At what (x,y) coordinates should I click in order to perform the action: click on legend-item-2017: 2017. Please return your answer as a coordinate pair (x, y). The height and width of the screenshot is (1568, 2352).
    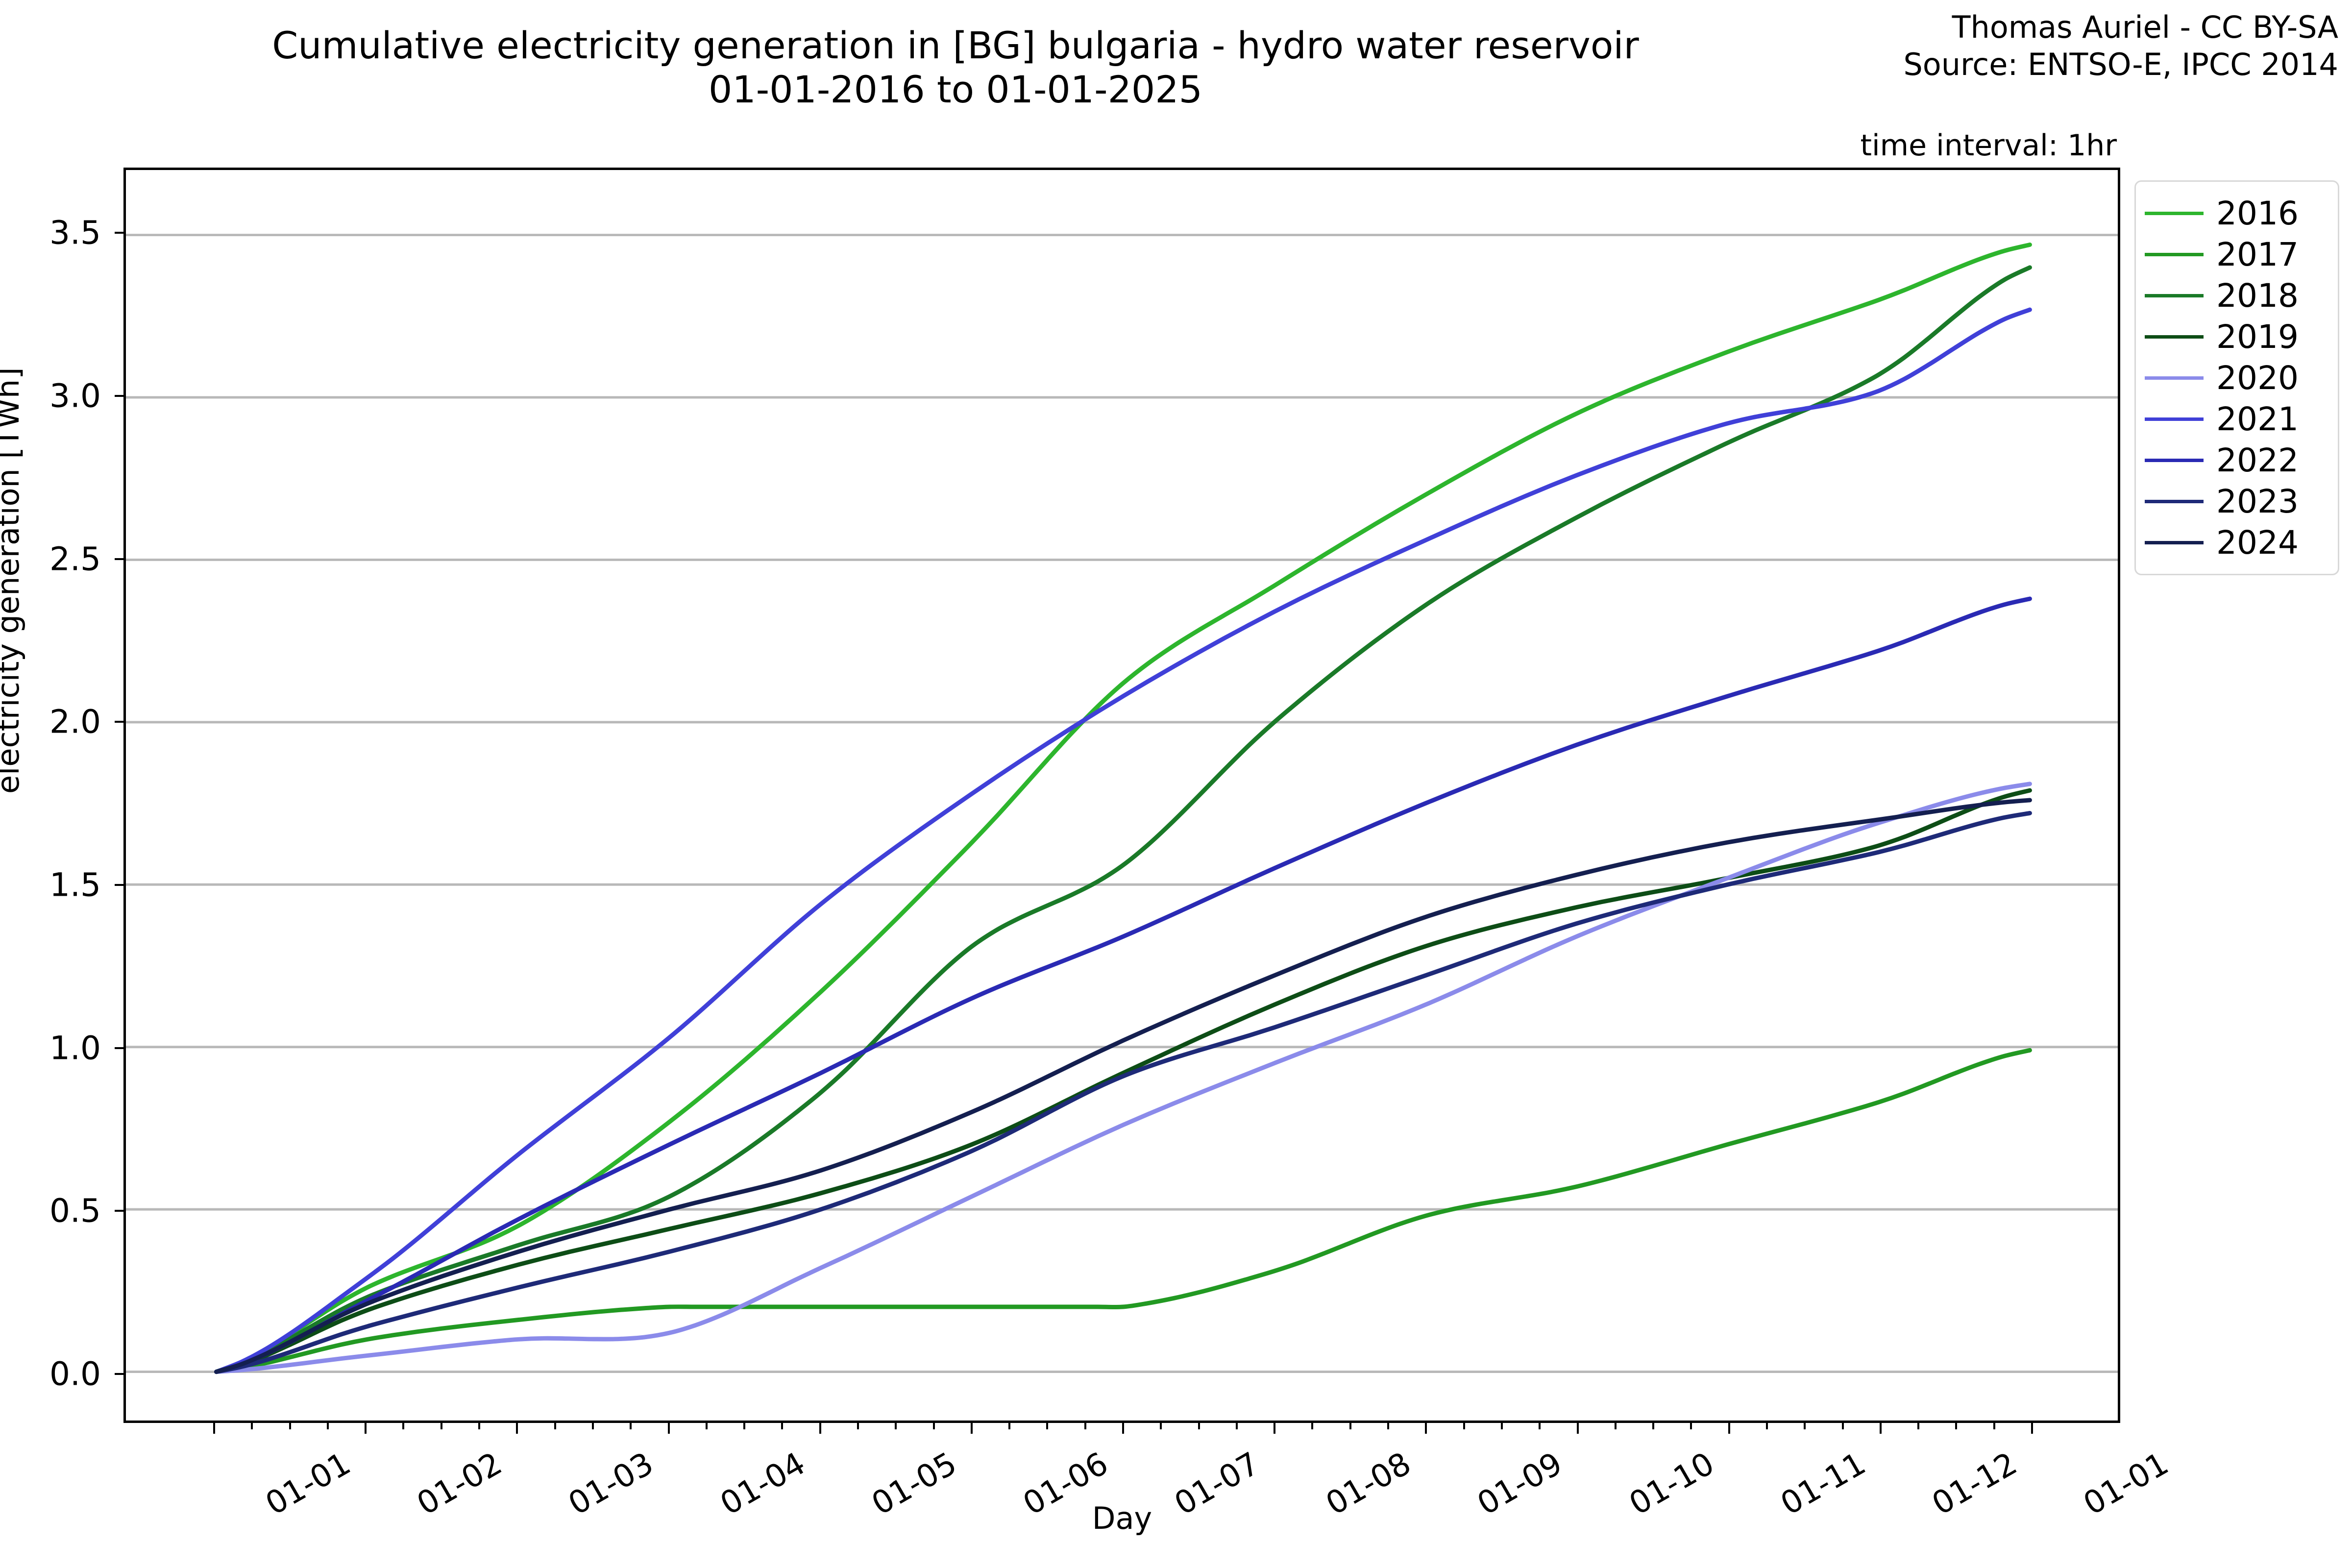
    Looking at the image, I should click on (2237, 254).